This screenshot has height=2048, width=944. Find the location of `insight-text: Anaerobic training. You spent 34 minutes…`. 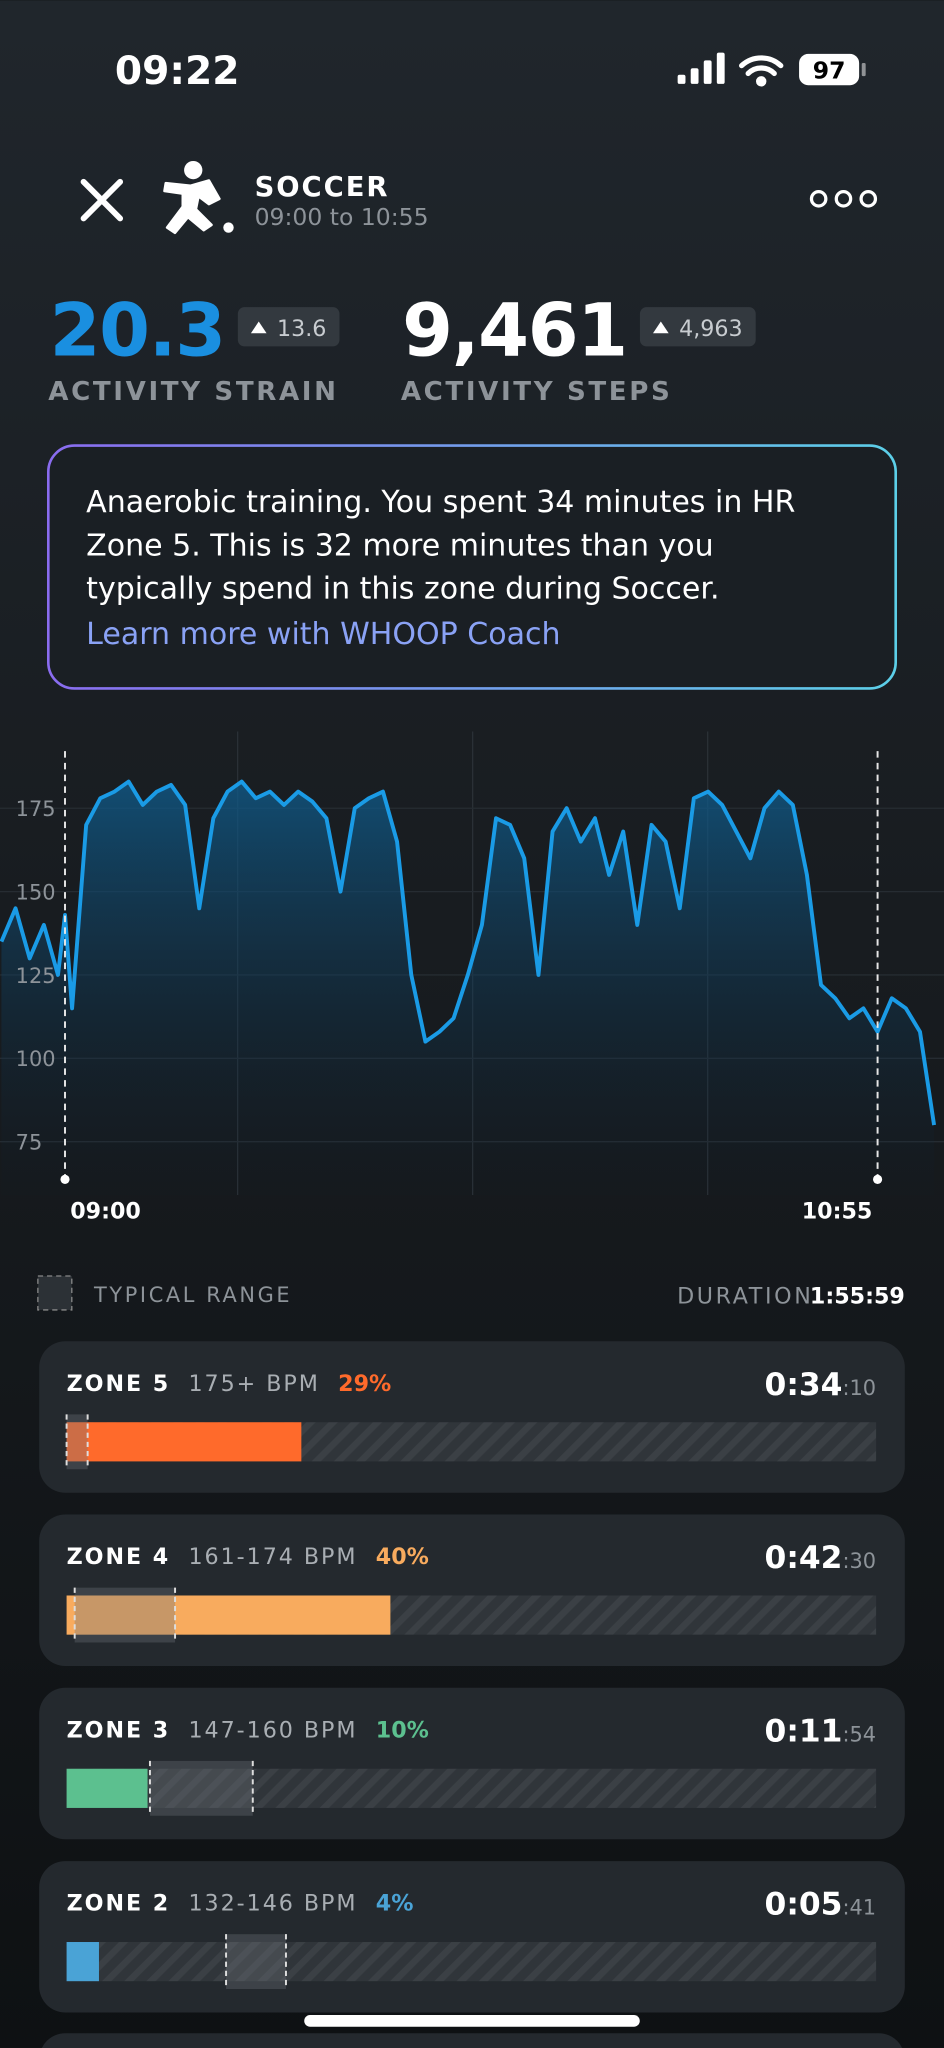

insight-text: Anaerobic training. You spent 34 minutes… is located at coordinates (440, 568).